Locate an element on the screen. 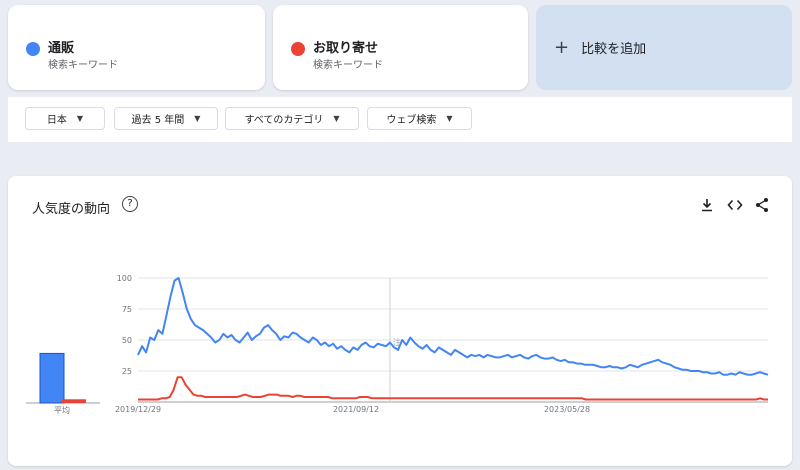 The width and height of the screenshot is (800, 470). term-card-1: 通販 検索キーワード is located at coordinates (136, 47).